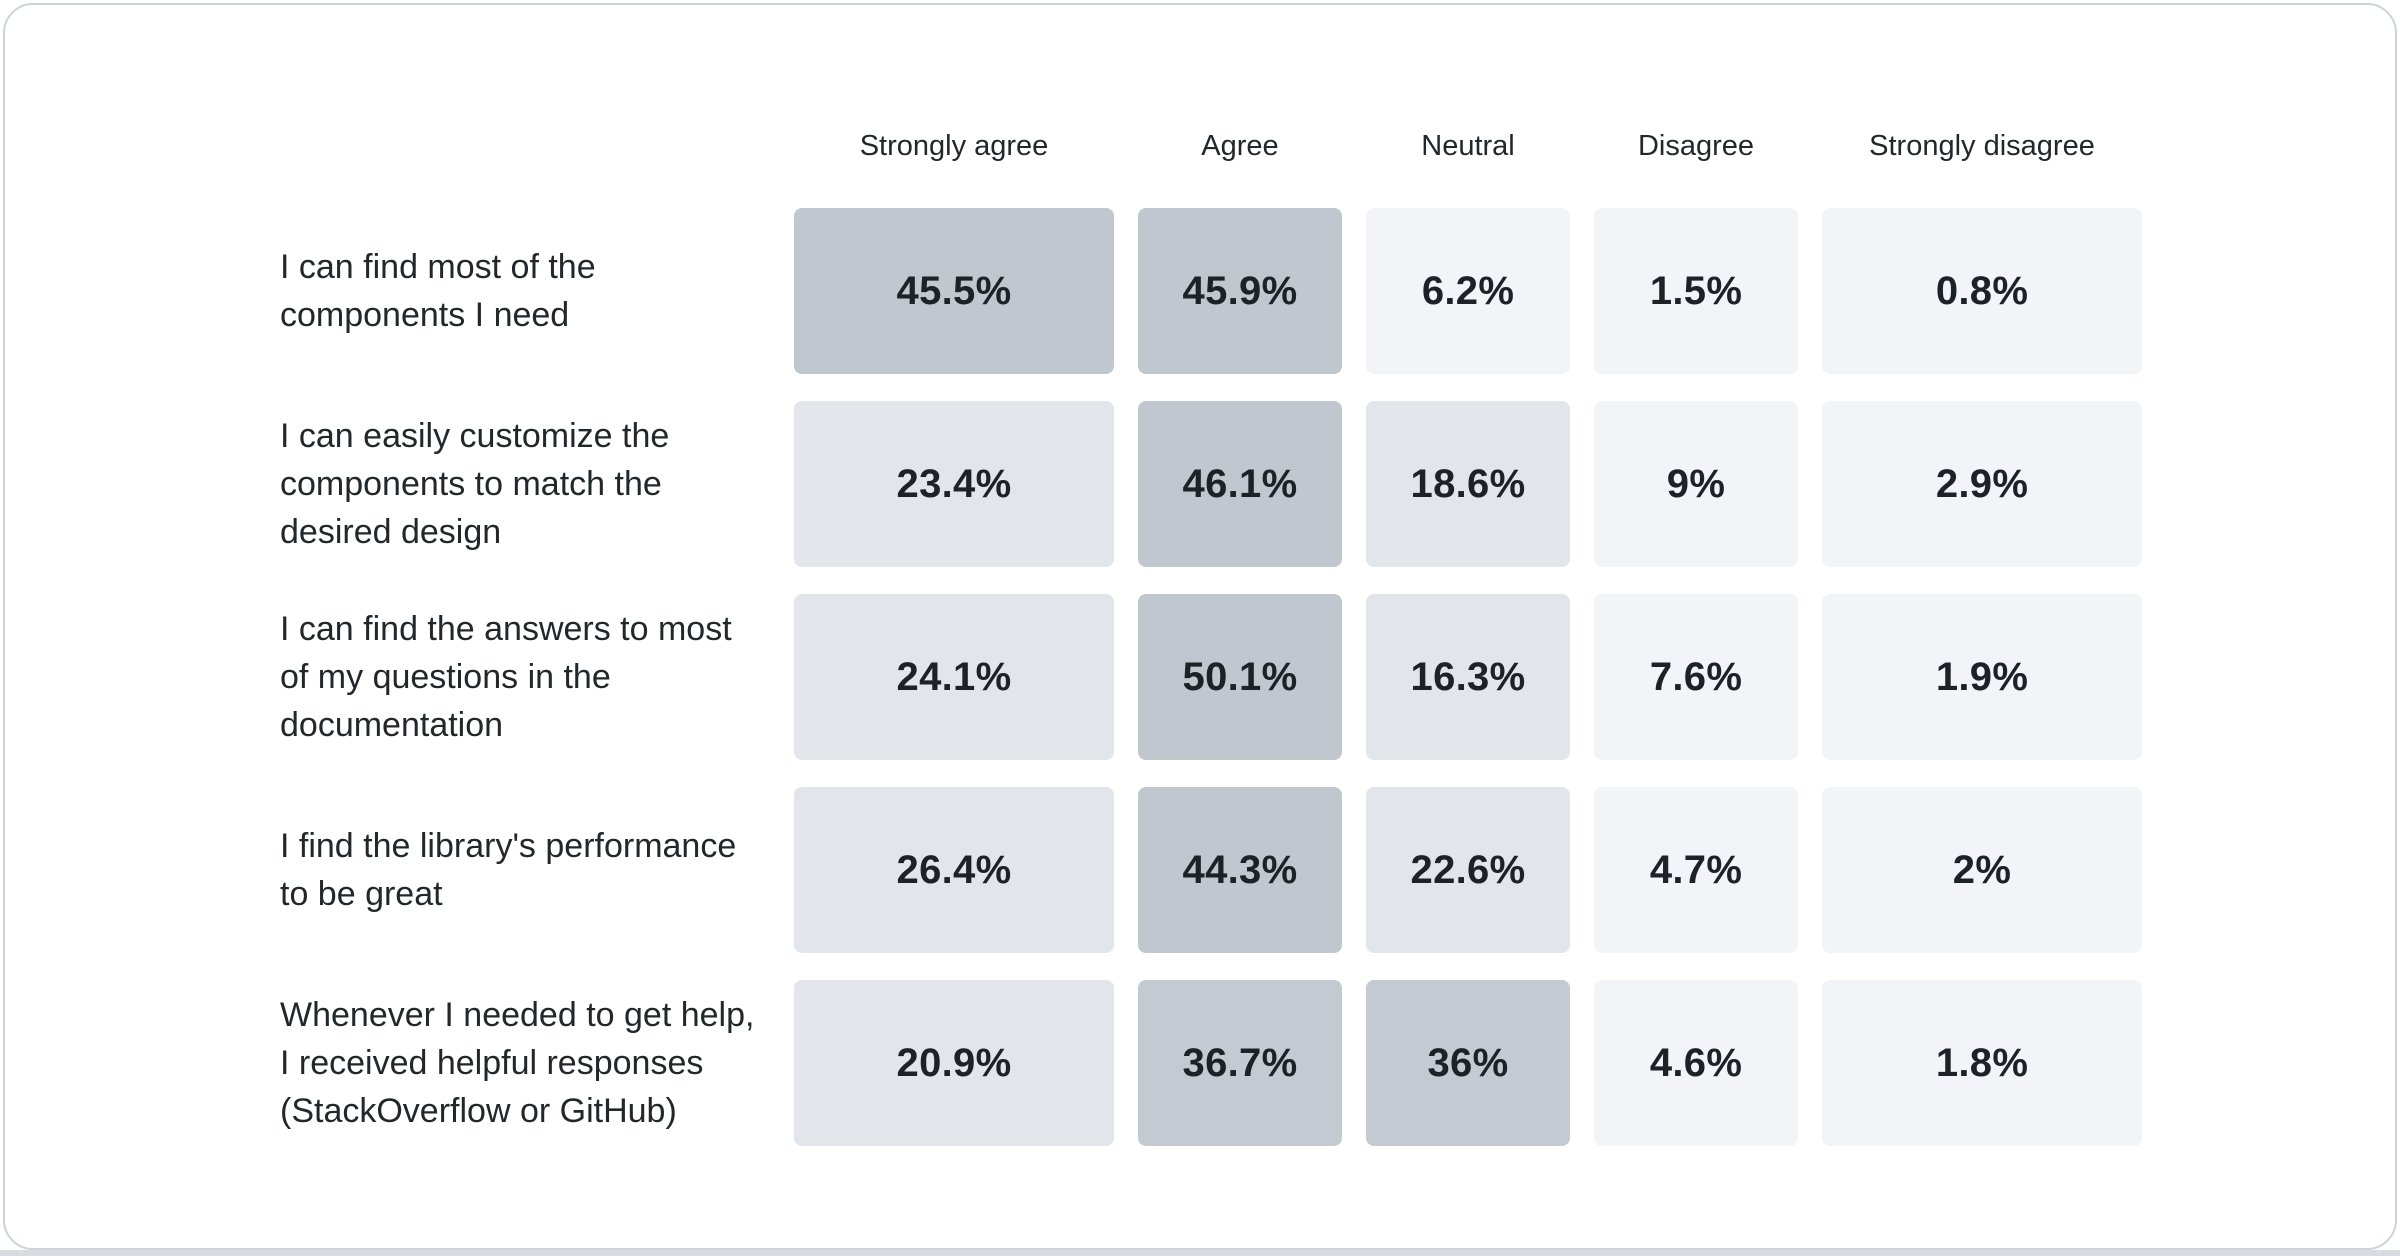 This screenshot has height=1256, width=2400. What do you see at coordinates (1468, 677) in the screenshot?
I see `heatmap-cell: 16.3%` at bounding box center [1468, 677].